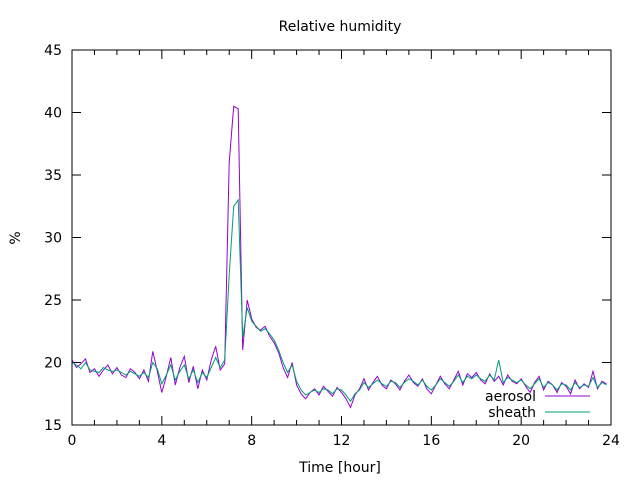 The height and width of the screenshot is (484, 640). What do you see at coordinates (611, 441) in the screenshot?
I see `x-tick-label: 24` at bounding box center [611, 441].